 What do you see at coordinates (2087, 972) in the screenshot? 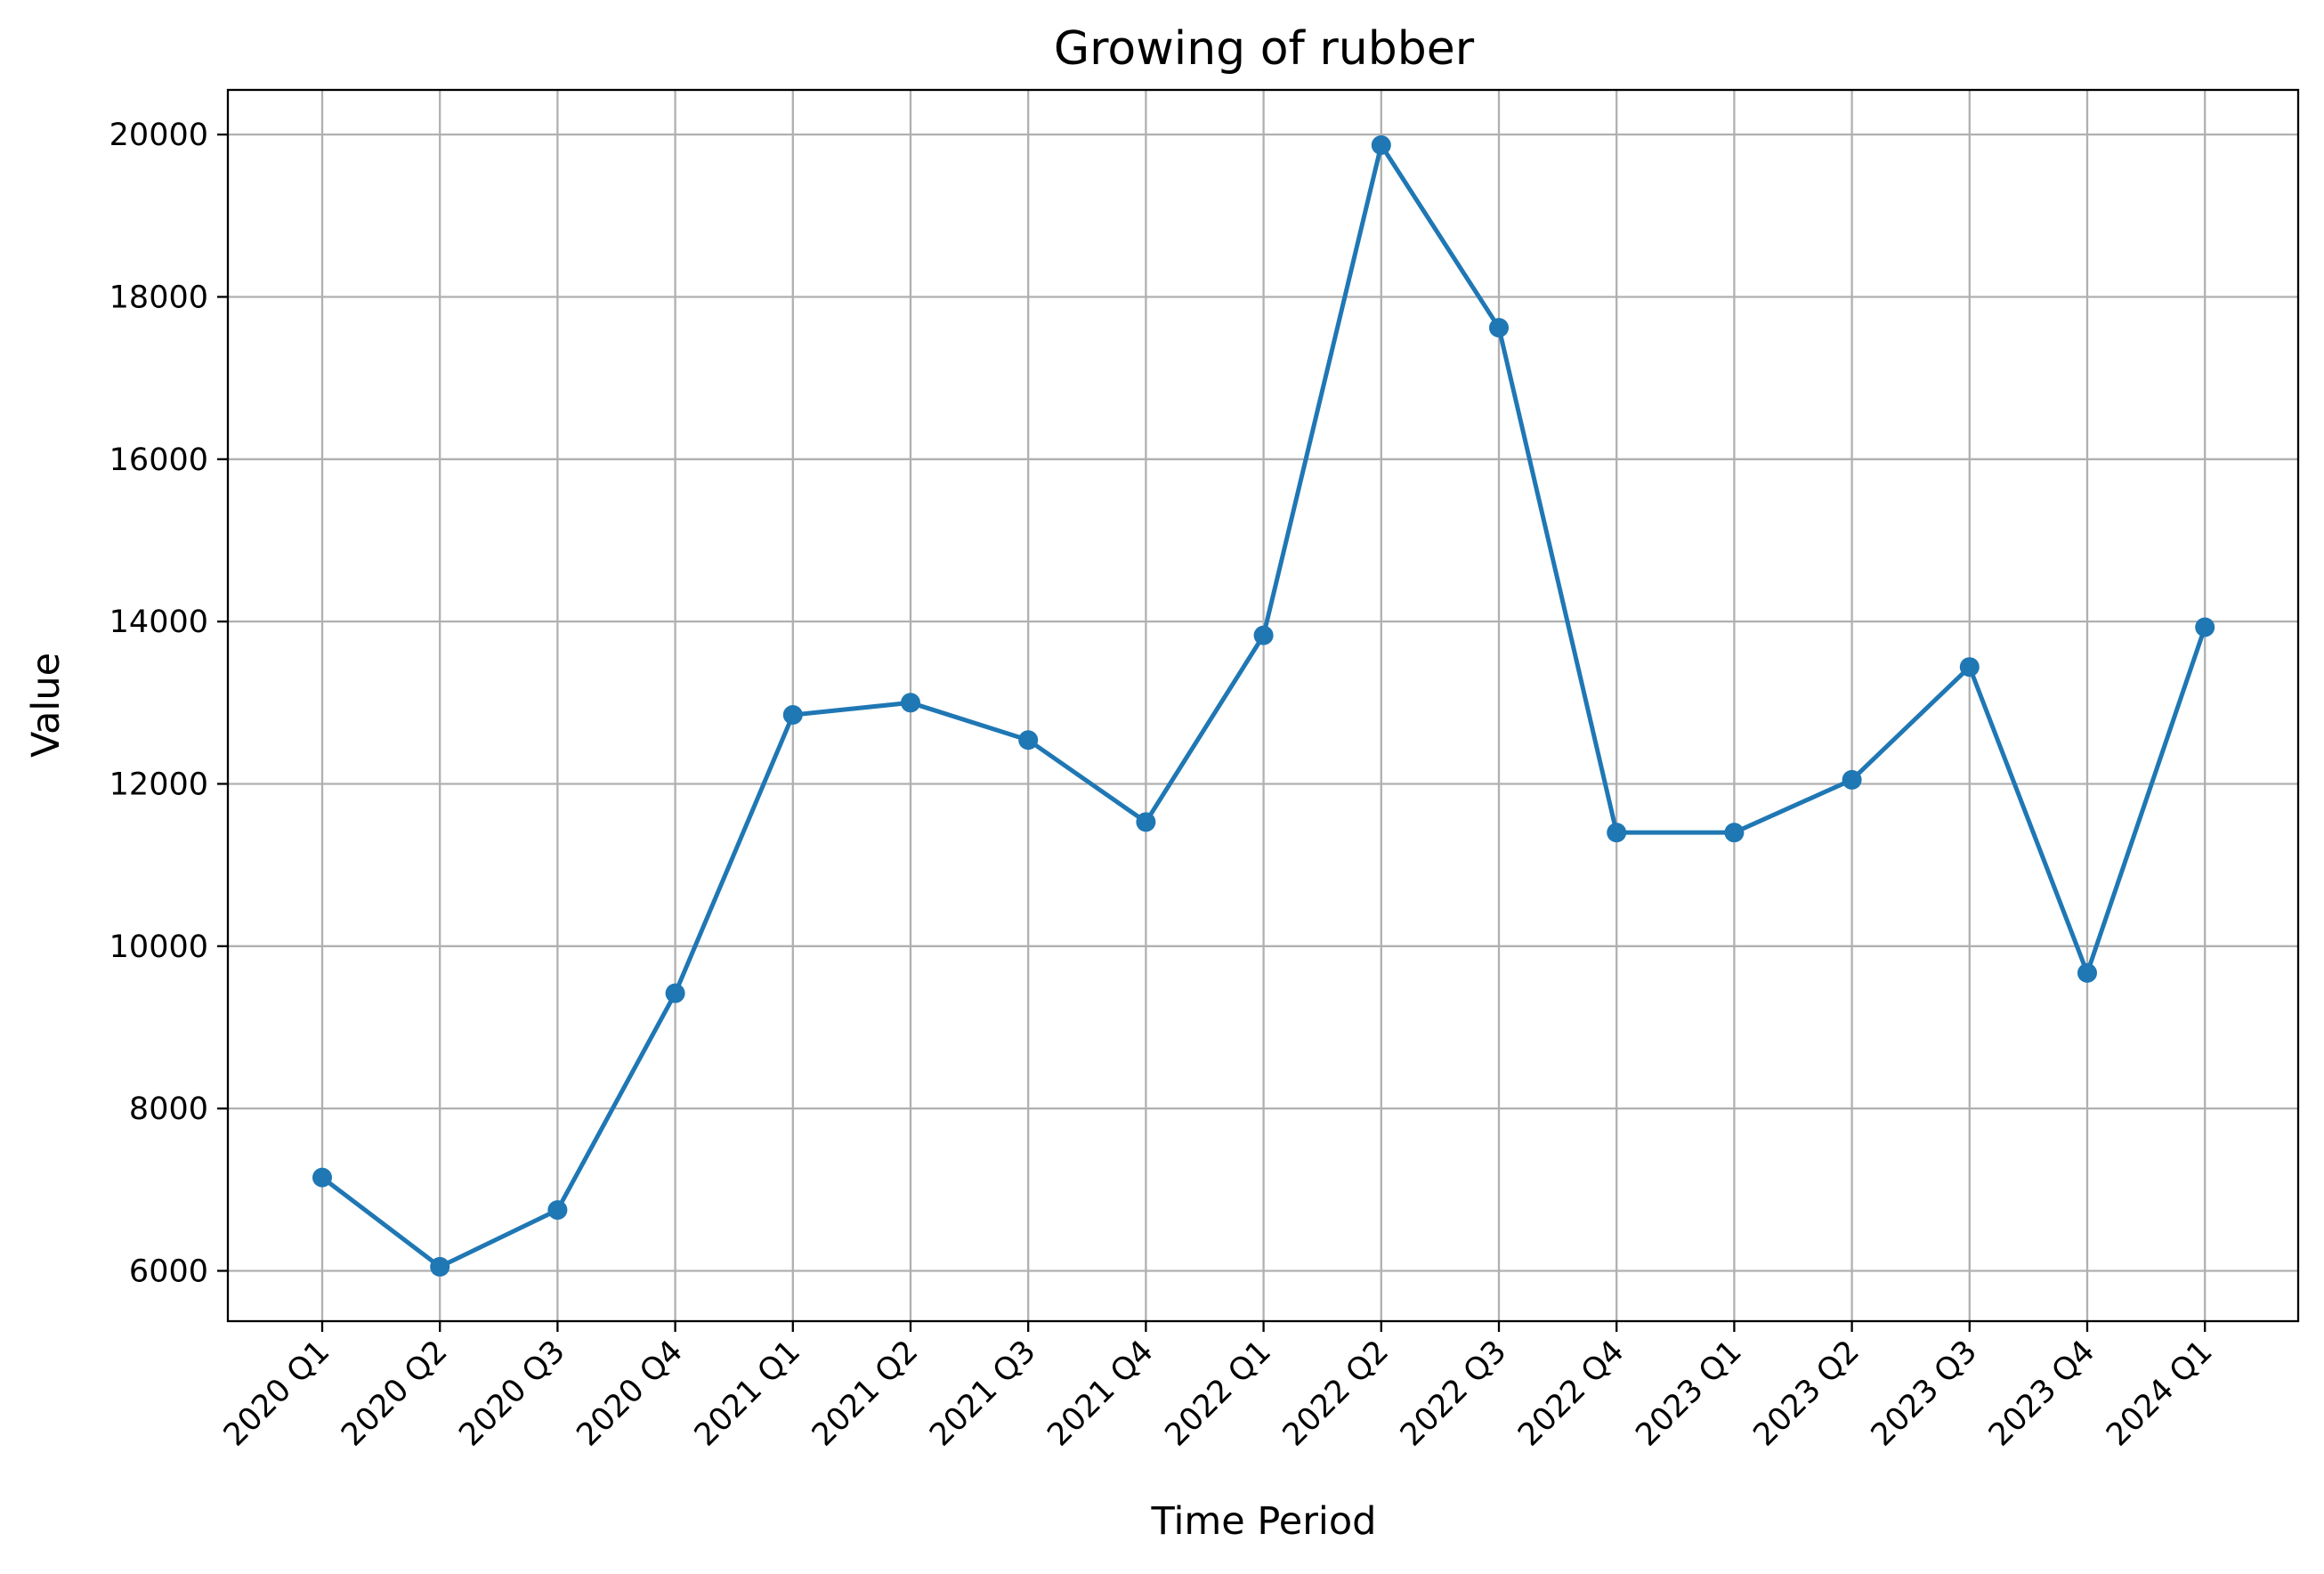
I see `data-point-2023-q4` at bounding box center [2087, 972].